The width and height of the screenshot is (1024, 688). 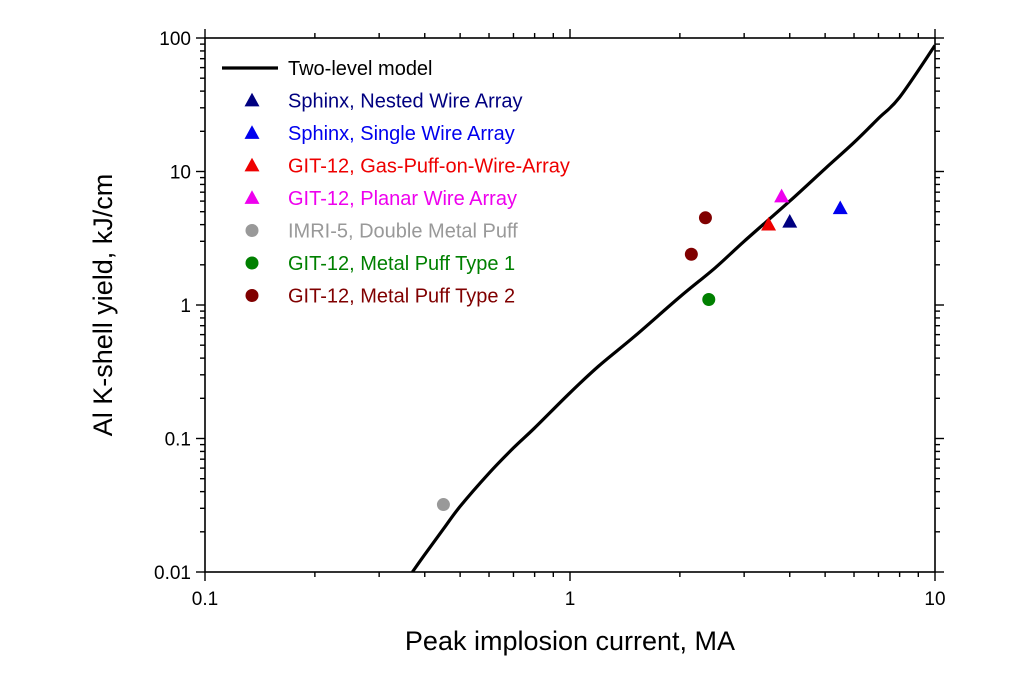 What do you see at coordinates (570, 599) in the screenshot?
I see `x-tick-label: 1` at bounding box center [570, 599].